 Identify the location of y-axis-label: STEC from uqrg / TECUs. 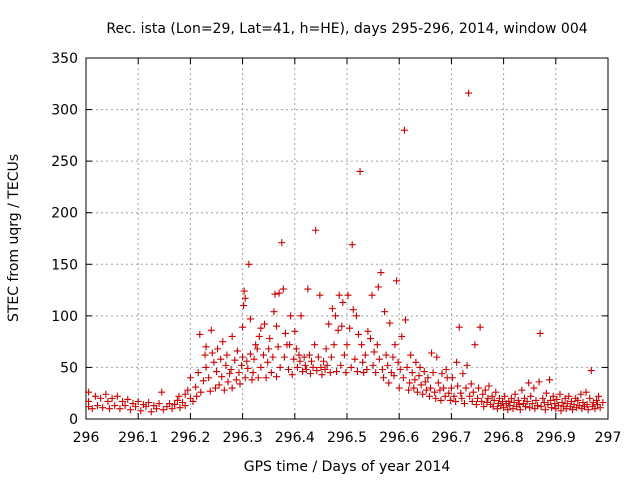
(14, 238).